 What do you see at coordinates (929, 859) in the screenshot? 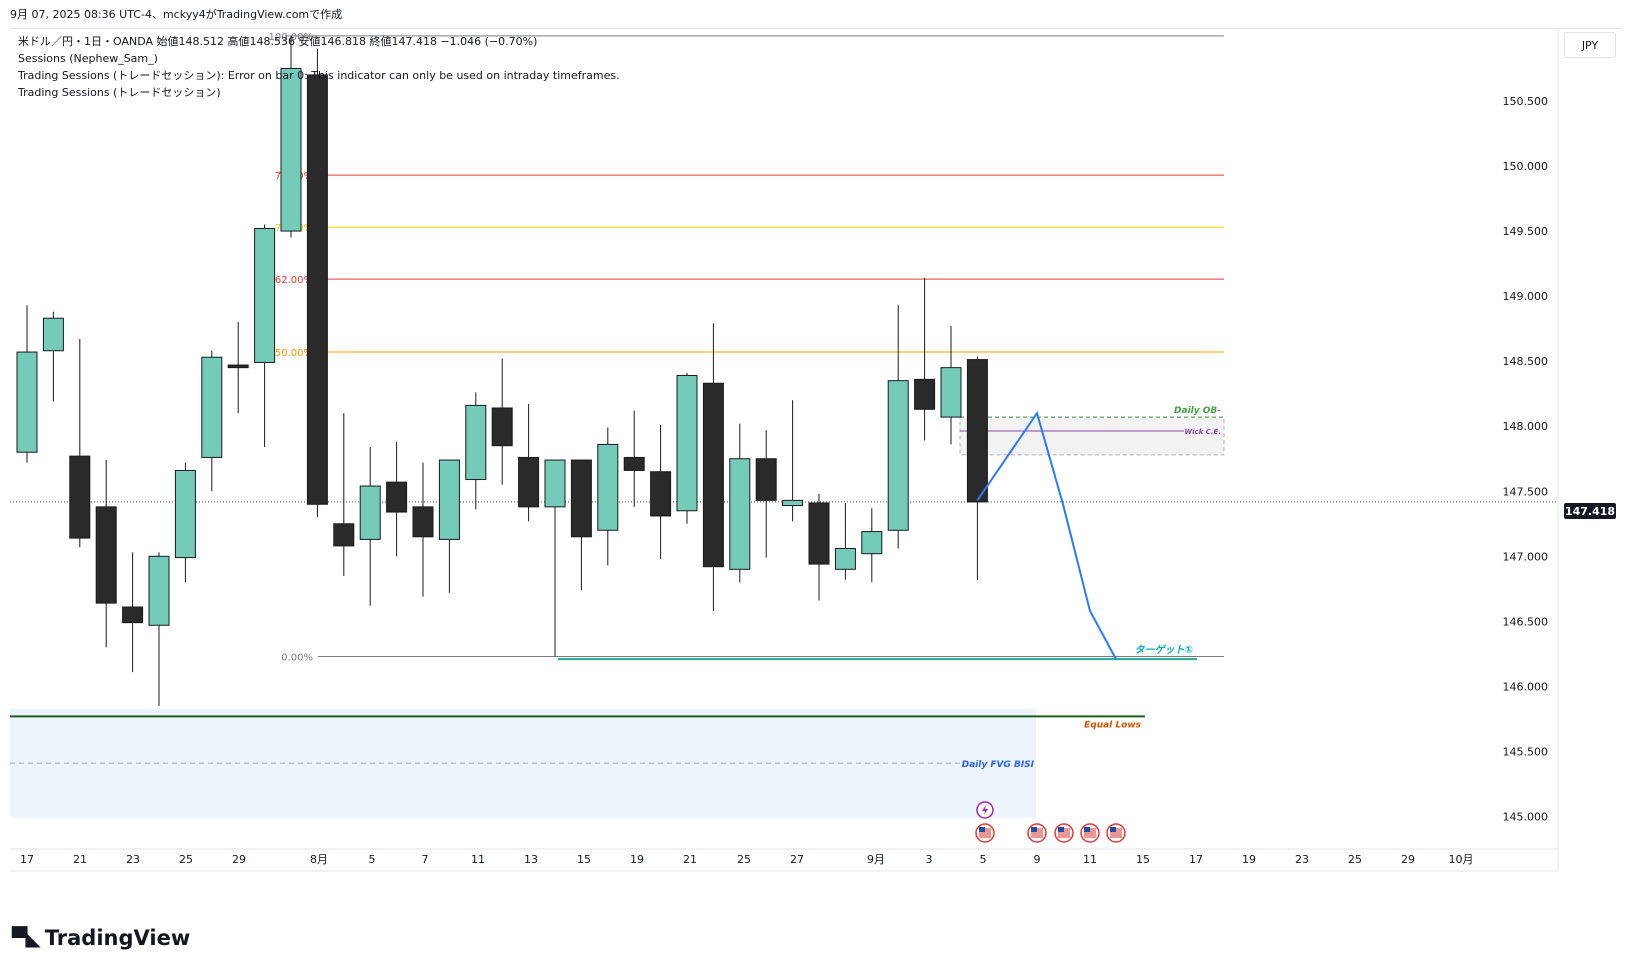
I see `time-tick-label: 3` at bounding box center [929, 859].